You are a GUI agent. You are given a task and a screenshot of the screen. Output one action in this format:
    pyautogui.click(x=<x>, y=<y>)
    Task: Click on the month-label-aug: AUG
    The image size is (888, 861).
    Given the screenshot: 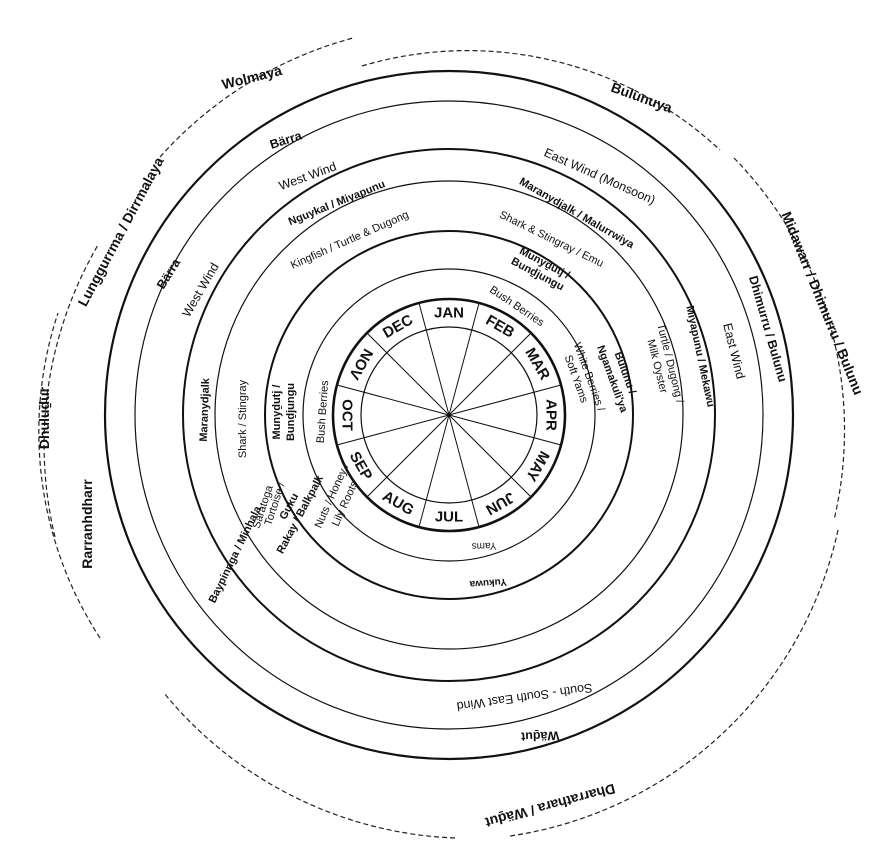 What is the action you would take?
    pyautogui.click(x=397, y=503)
    